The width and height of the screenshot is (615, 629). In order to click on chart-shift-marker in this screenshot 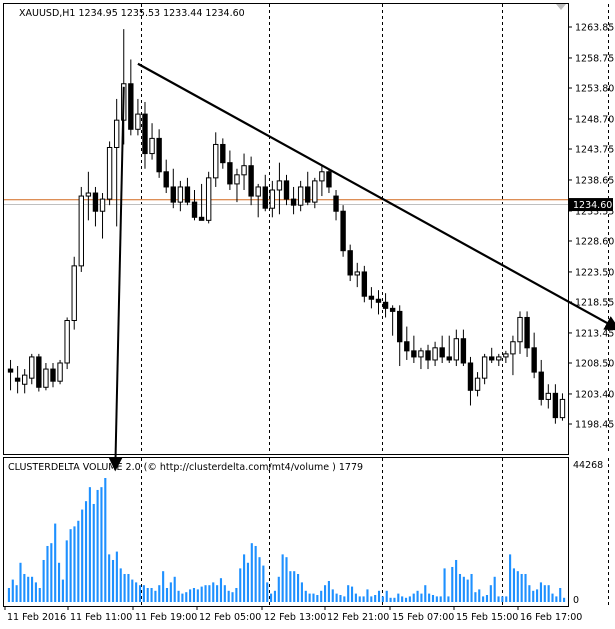, I will do `click(561, 7)`.